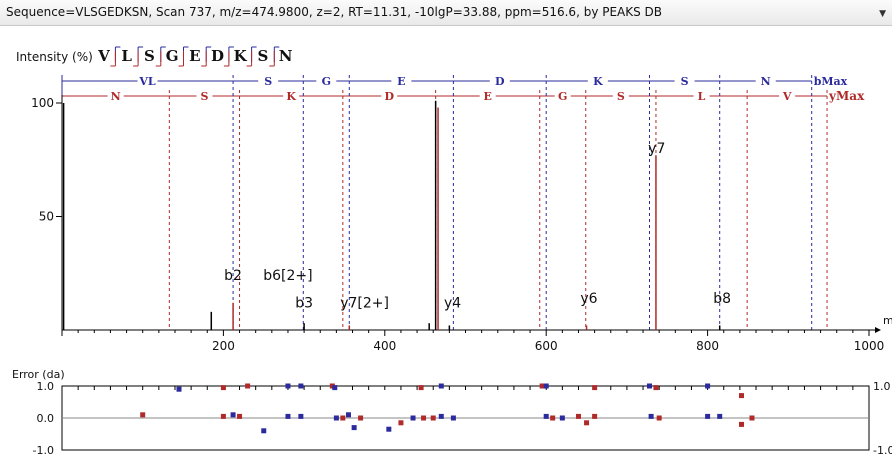 The width and height of the screenshot is (892, 464). Describe the element at coordinates (384, 346) in the screenshot. I see `x-tick-label: 400` at that location.